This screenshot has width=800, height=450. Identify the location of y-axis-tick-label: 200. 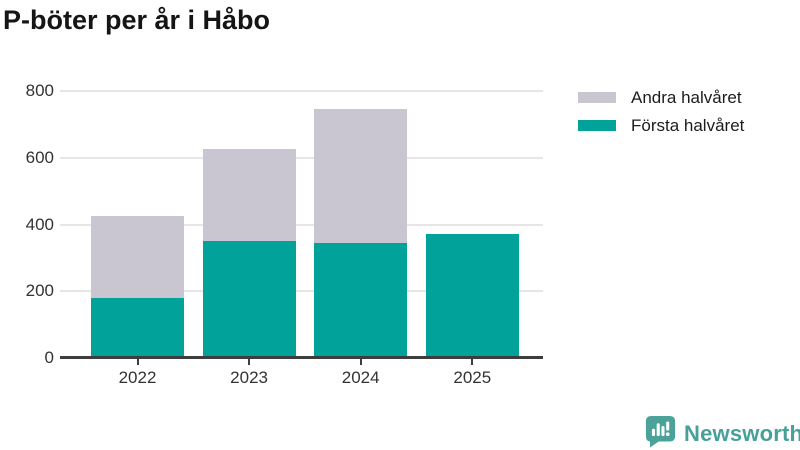
(39, 291).